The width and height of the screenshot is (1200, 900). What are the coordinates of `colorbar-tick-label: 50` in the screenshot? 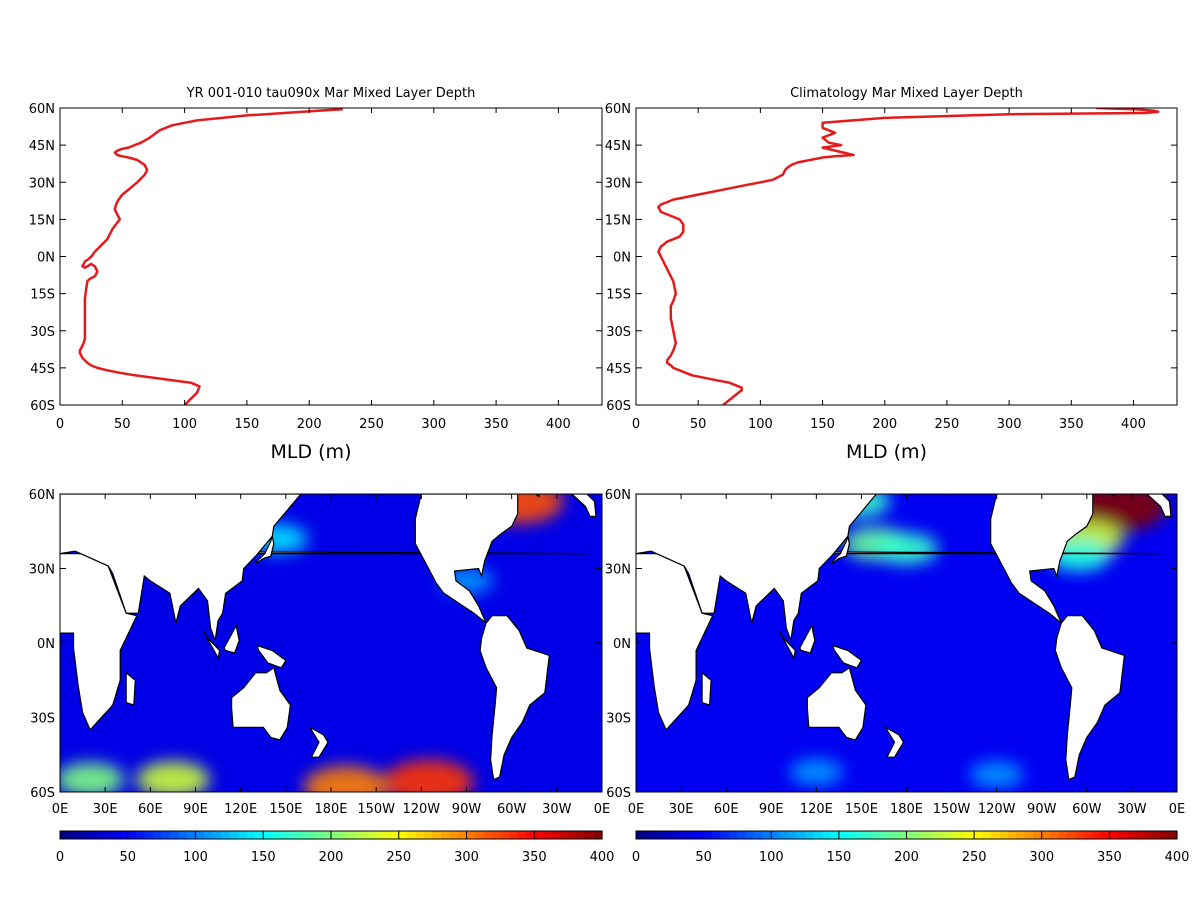 It's located at (127, 857).